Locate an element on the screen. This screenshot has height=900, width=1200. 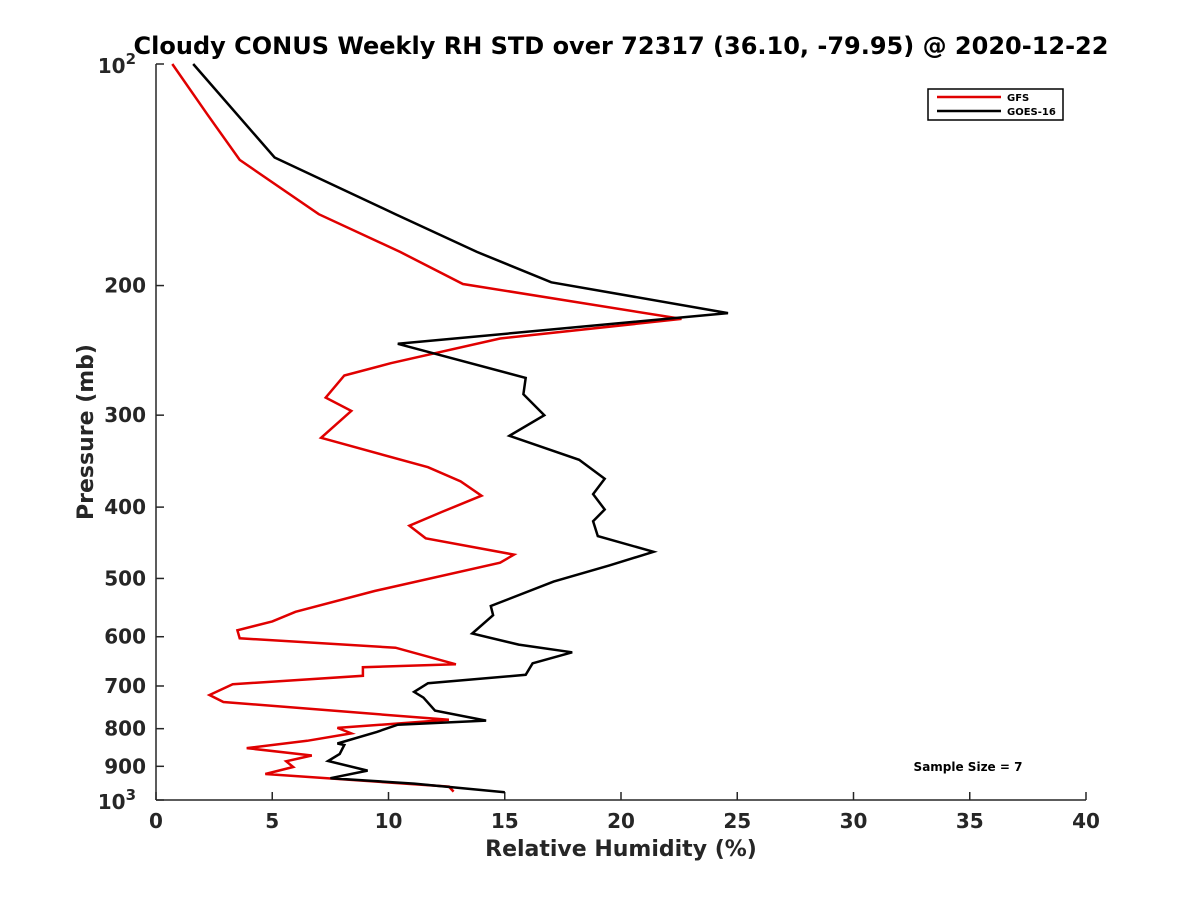
y-tick-label-power: 10² is located at coordinates (117, 64).